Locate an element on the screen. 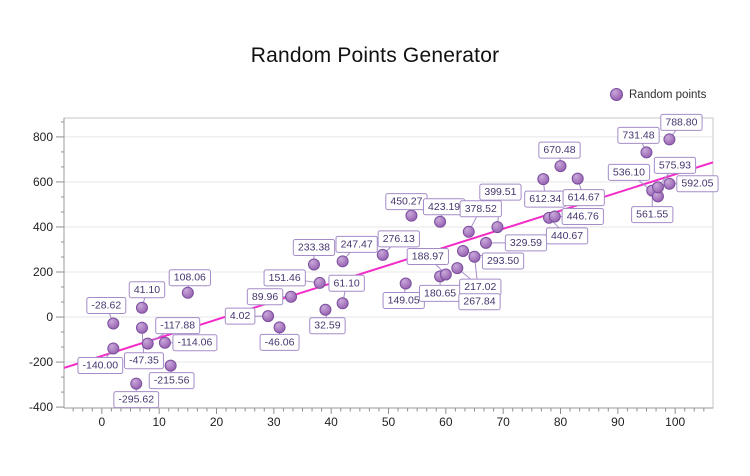  x-axis-label: 60 is located at coordinates (446, 422).